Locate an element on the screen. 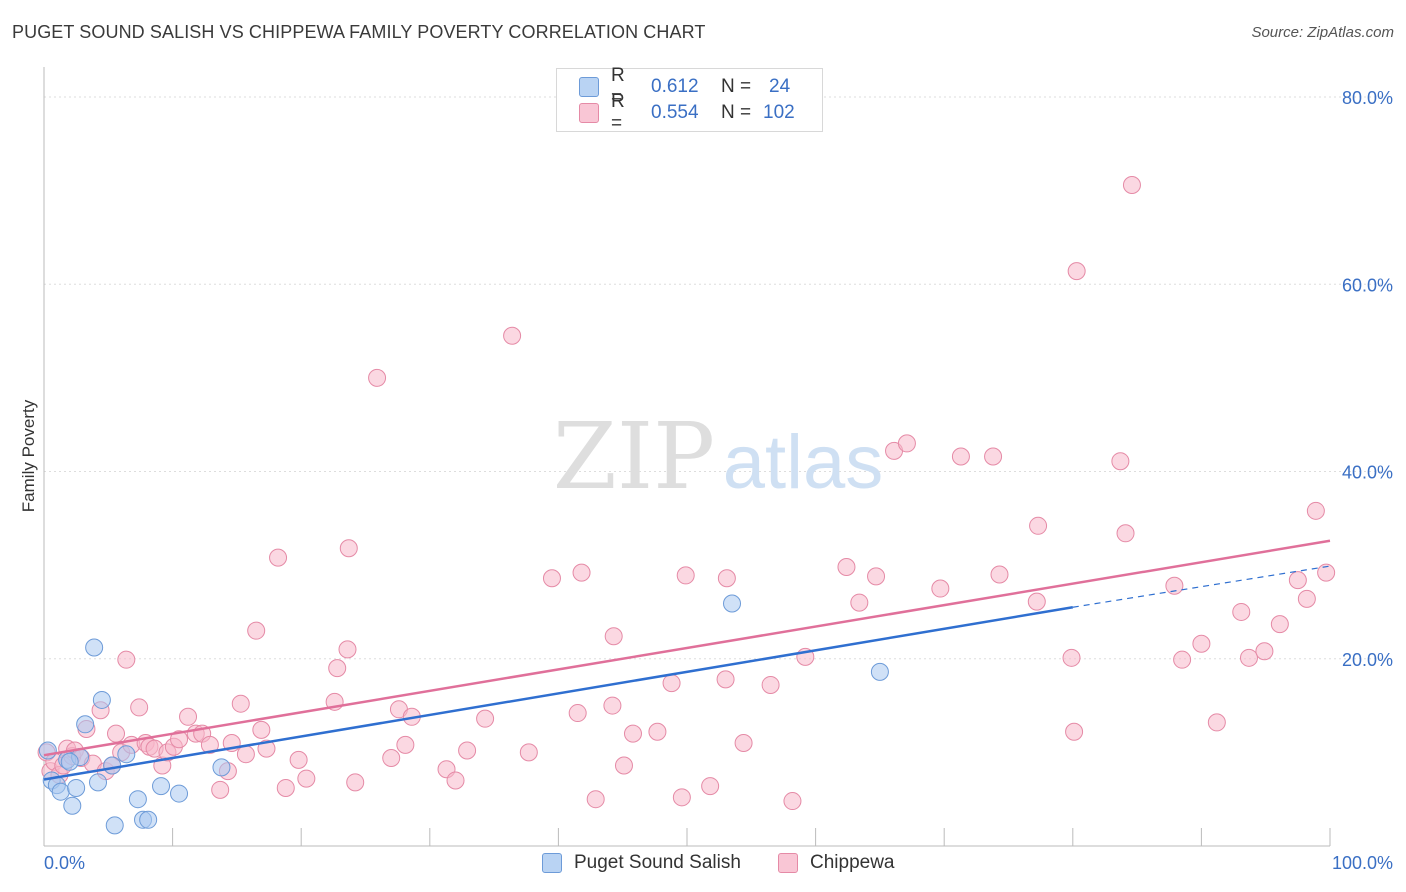 The image size is (1406, 892). x-tick-label: 0.0% is located at coordinates (64, 863).